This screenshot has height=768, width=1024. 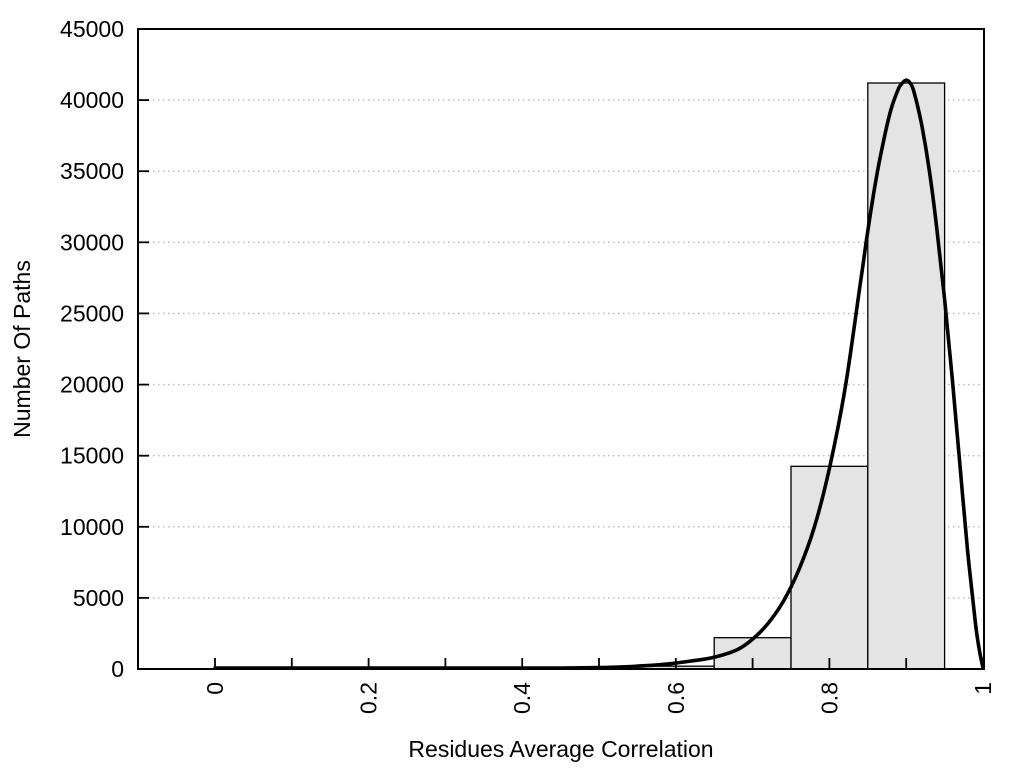 I want to click on x-tick-label: 0, so click(x=215, y=688).